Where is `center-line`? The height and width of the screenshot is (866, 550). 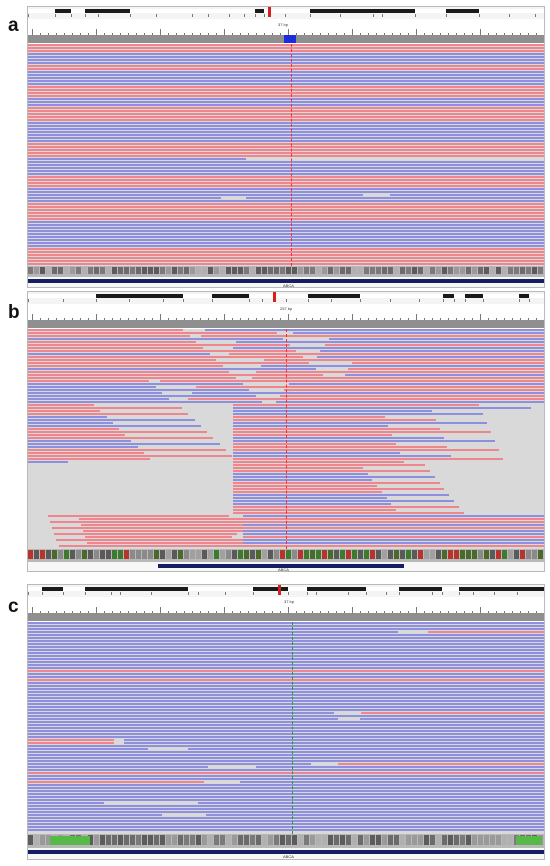 center-line is located at coordinates (291, 155).